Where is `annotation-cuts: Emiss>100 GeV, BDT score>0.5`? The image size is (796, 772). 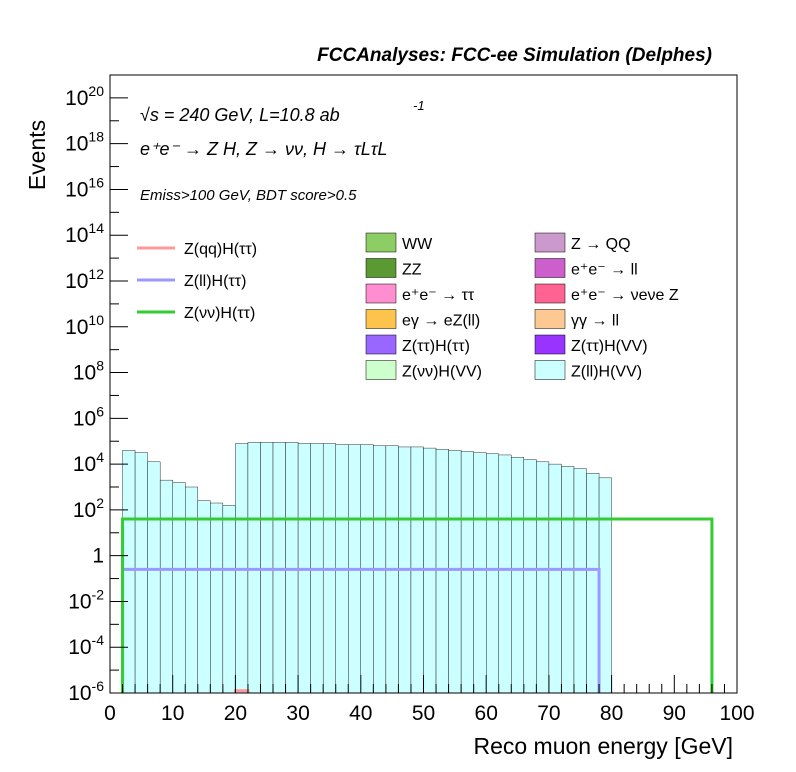 annotation-cuts: Emiss>100 GeV, BDT score>0.5 is located at coordinates (248, 195).